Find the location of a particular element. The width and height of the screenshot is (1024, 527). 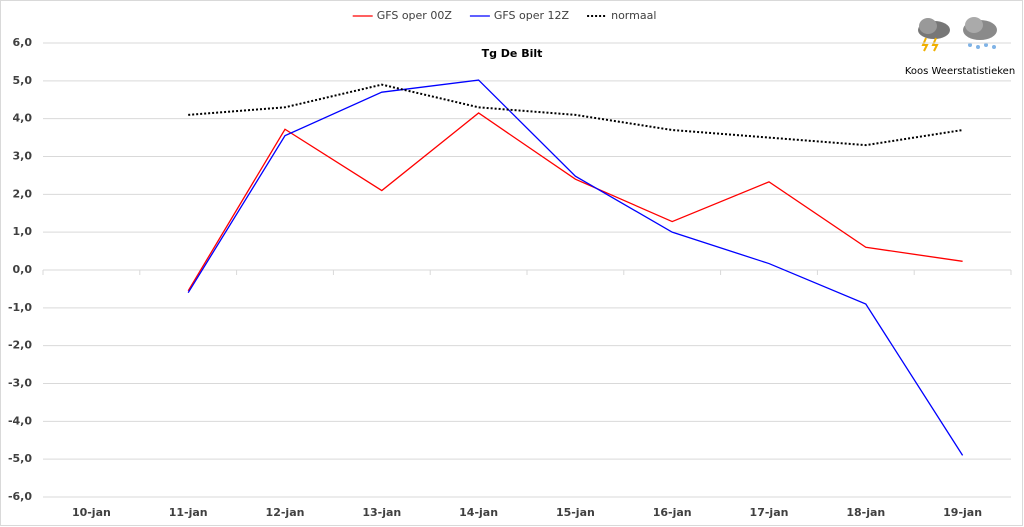

y-tick-label: 2,0 is located at coordinates (23, 193).